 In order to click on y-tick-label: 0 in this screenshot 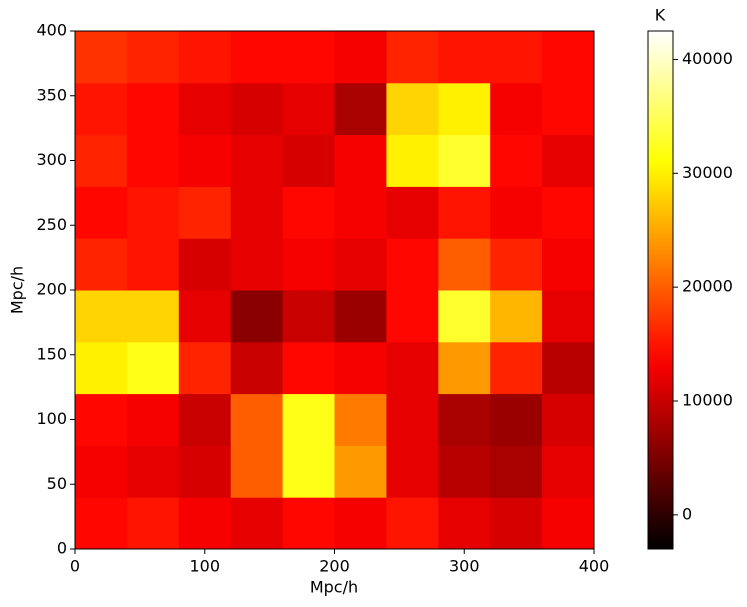, I will do `click(62, 548)`.